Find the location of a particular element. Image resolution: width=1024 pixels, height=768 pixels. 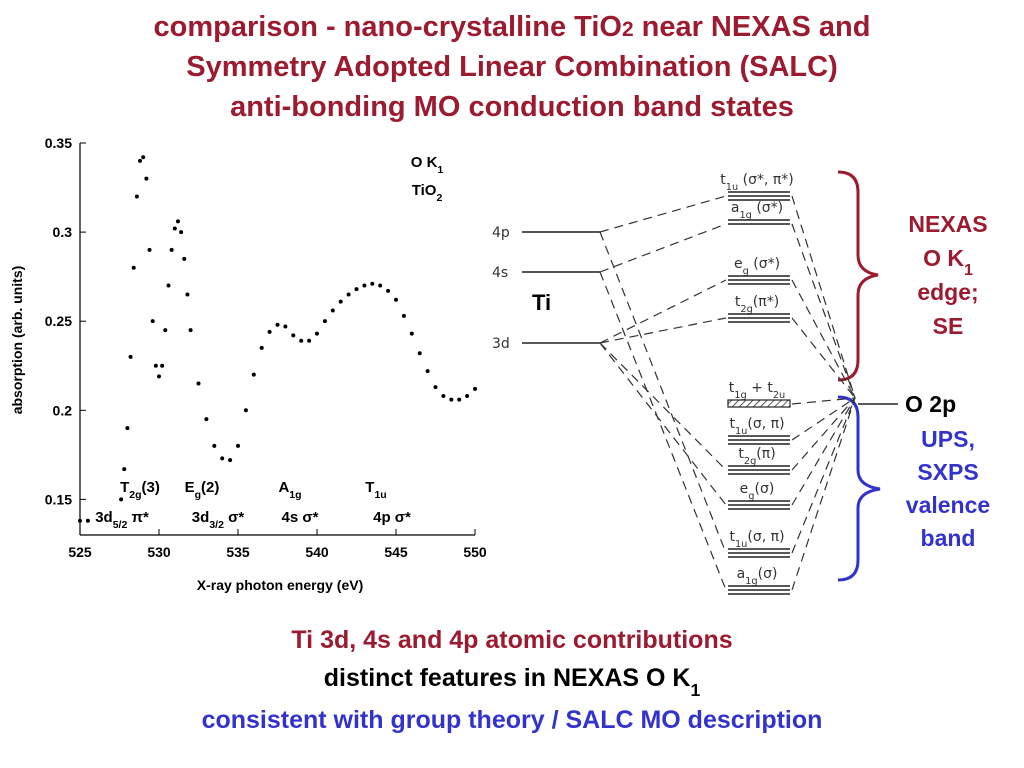

text-part: distinct features in NEXAS O K is located at coordinates (507, 678).